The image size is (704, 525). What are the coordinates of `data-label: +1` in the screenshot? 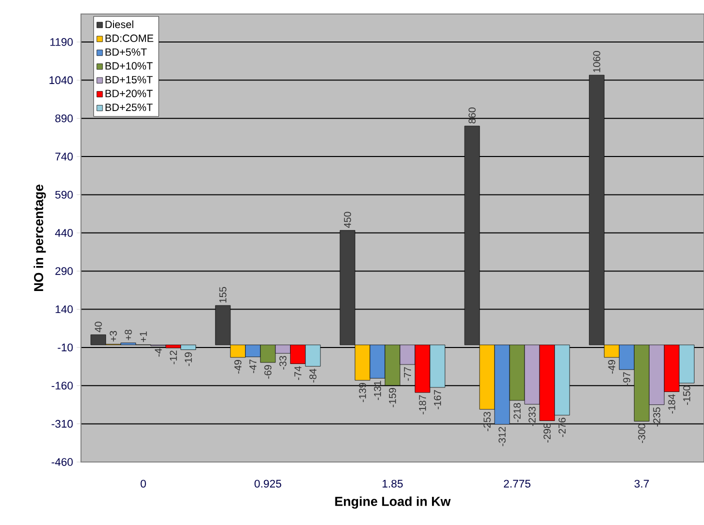 It's located at (143, 337).